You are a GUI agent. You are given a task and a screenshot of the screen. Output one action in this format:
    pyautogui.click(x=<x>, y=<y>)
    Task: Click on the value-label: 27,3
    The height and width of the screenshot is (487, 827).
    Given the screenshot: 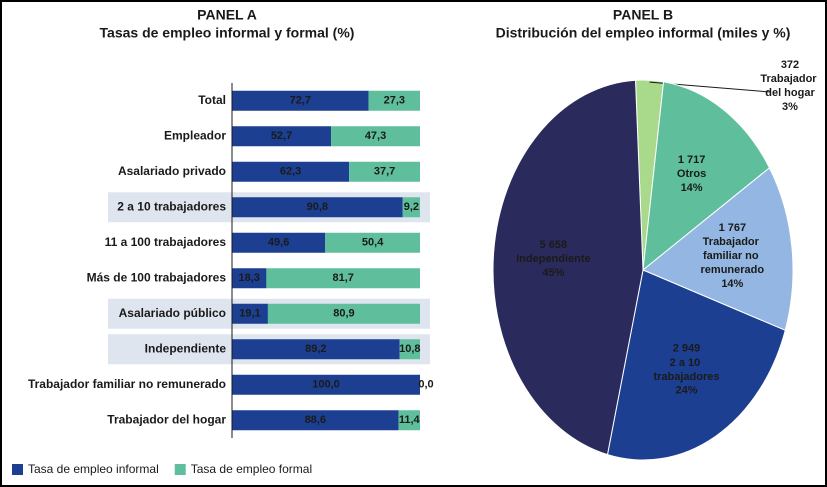 What is the action you would take?
    pyautogui.click(x=394, y=101)
    